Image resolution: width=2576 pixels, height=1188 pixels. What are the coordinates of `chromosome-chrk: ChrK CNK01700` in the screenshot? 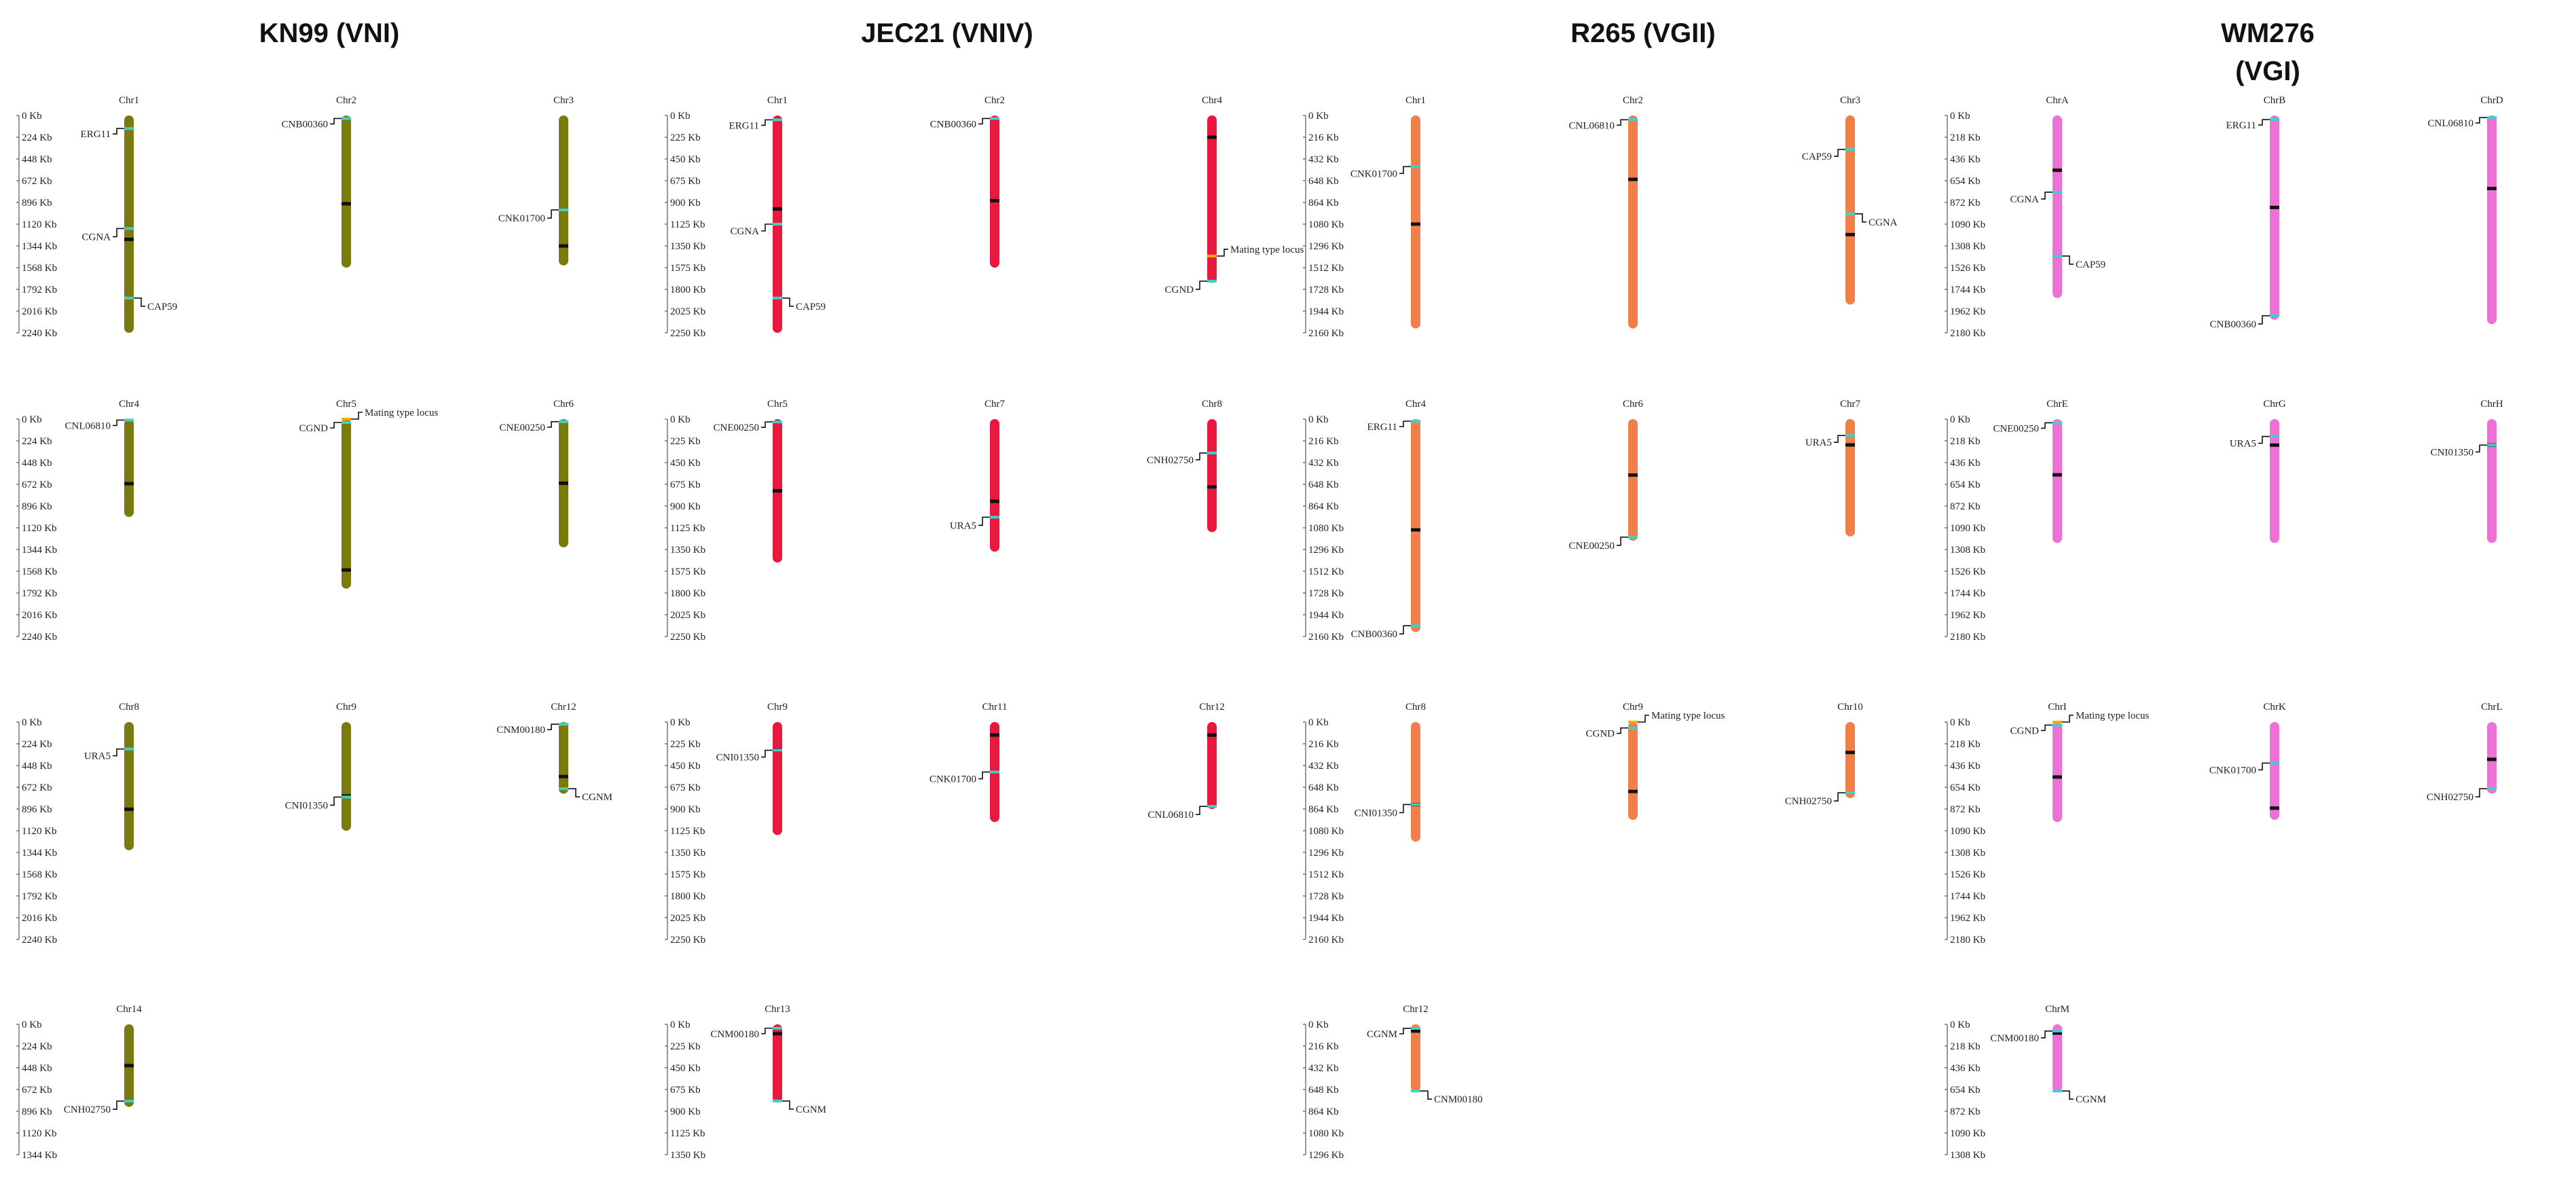 It's located at (2247, 761).